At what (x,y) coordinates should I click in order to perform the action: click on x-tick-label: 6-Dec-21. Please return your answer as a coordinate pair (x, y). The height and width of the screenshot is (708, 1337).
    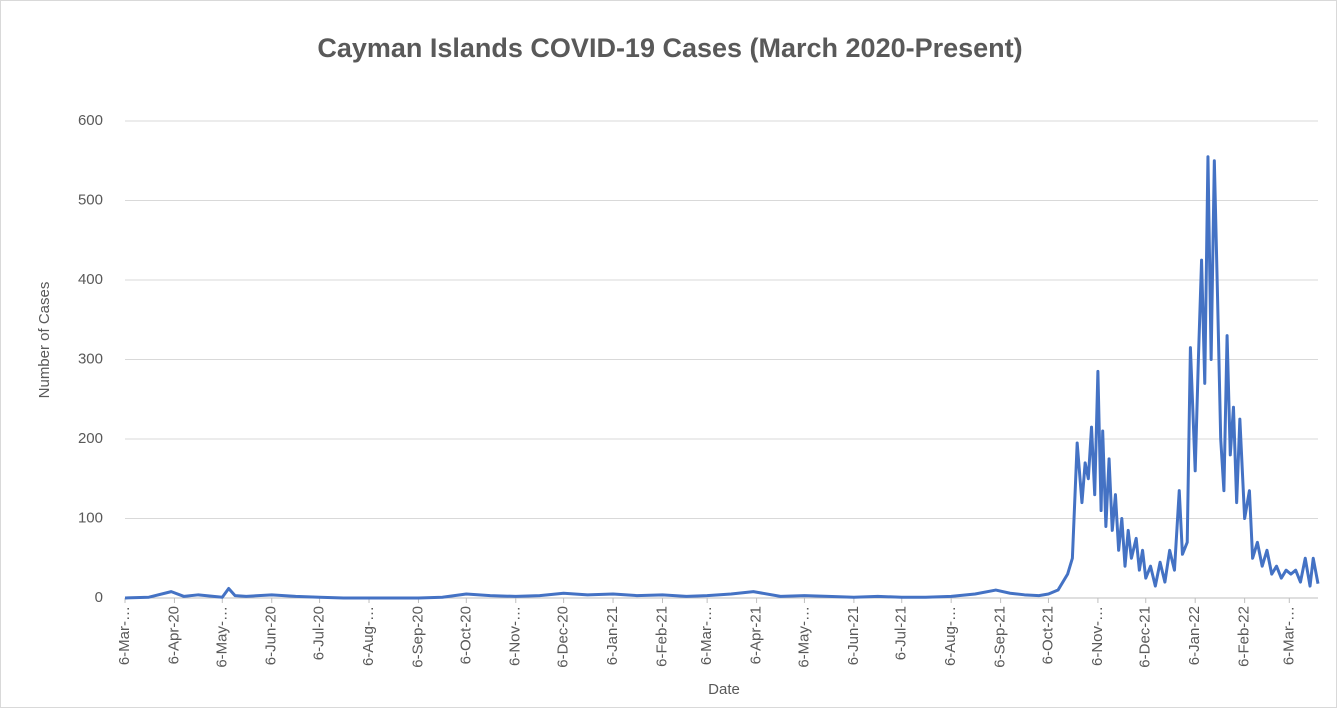
    Looking at the image, I should click on (1145, 637).